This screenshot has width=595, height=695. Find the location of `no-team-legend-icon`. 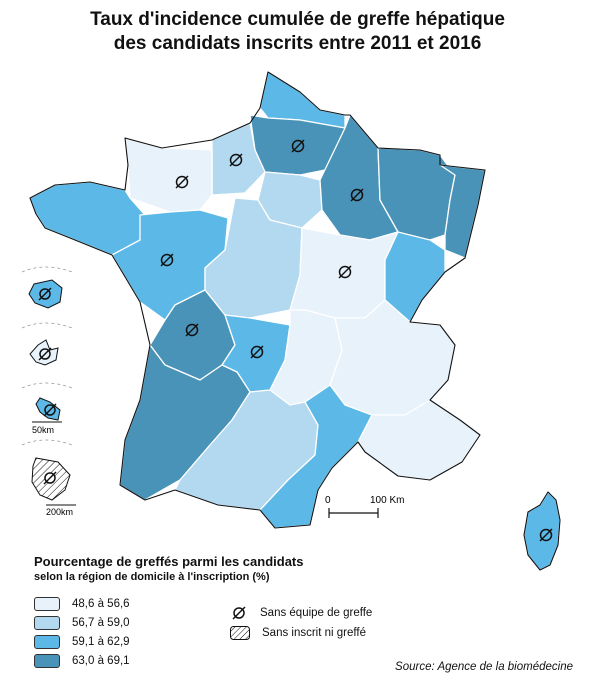

no-team-legend-icon is located at coordinates (239, 613).